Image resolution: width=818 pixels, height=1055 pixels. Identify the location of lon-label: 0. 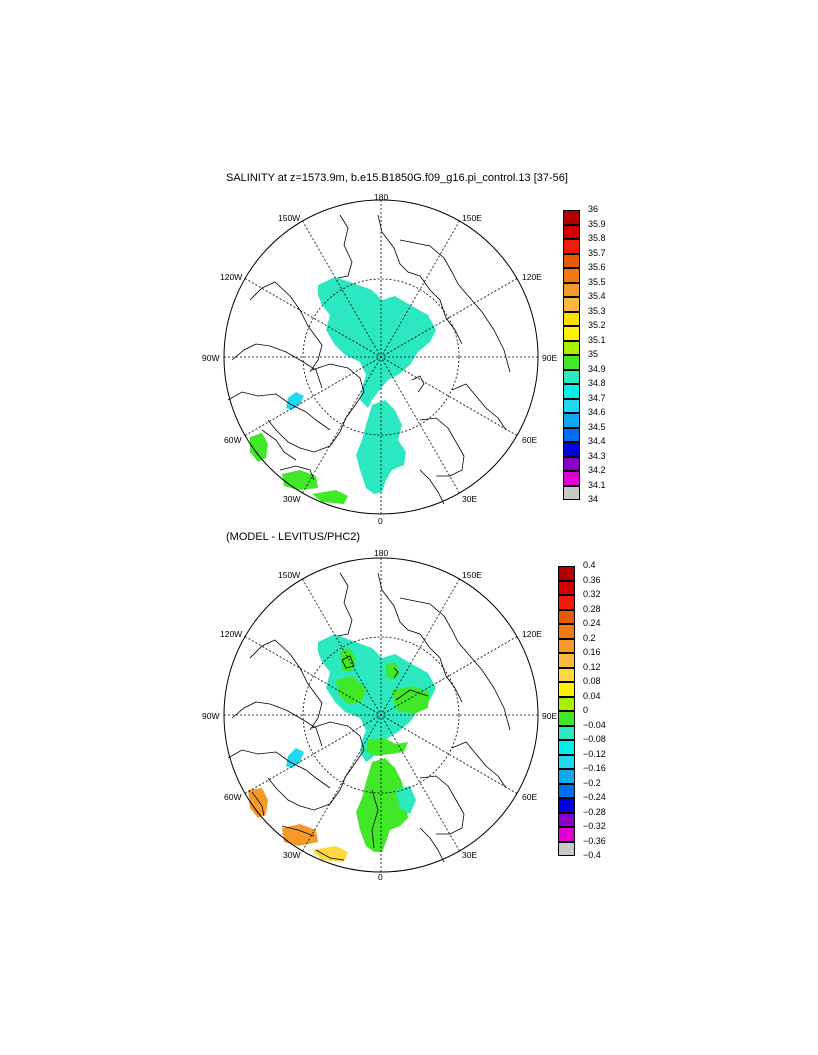
(380, 521).